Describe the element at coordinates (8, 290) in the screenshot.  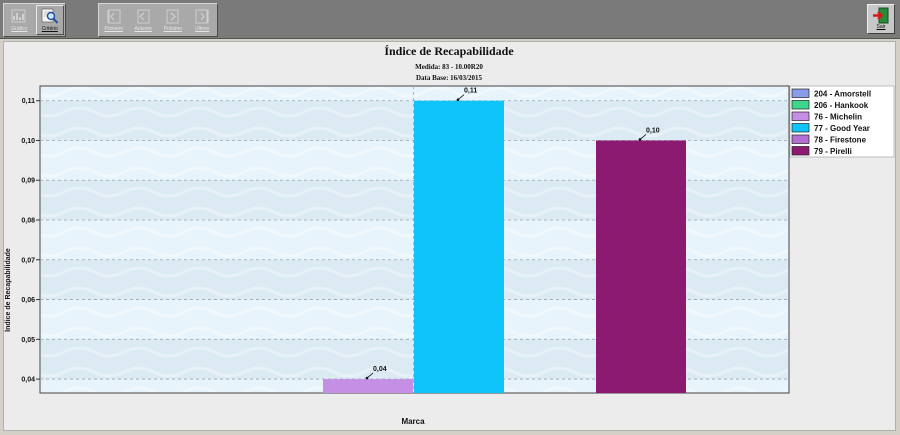
I see `y-axis-label: Índice de Recapabilidade` at that location.